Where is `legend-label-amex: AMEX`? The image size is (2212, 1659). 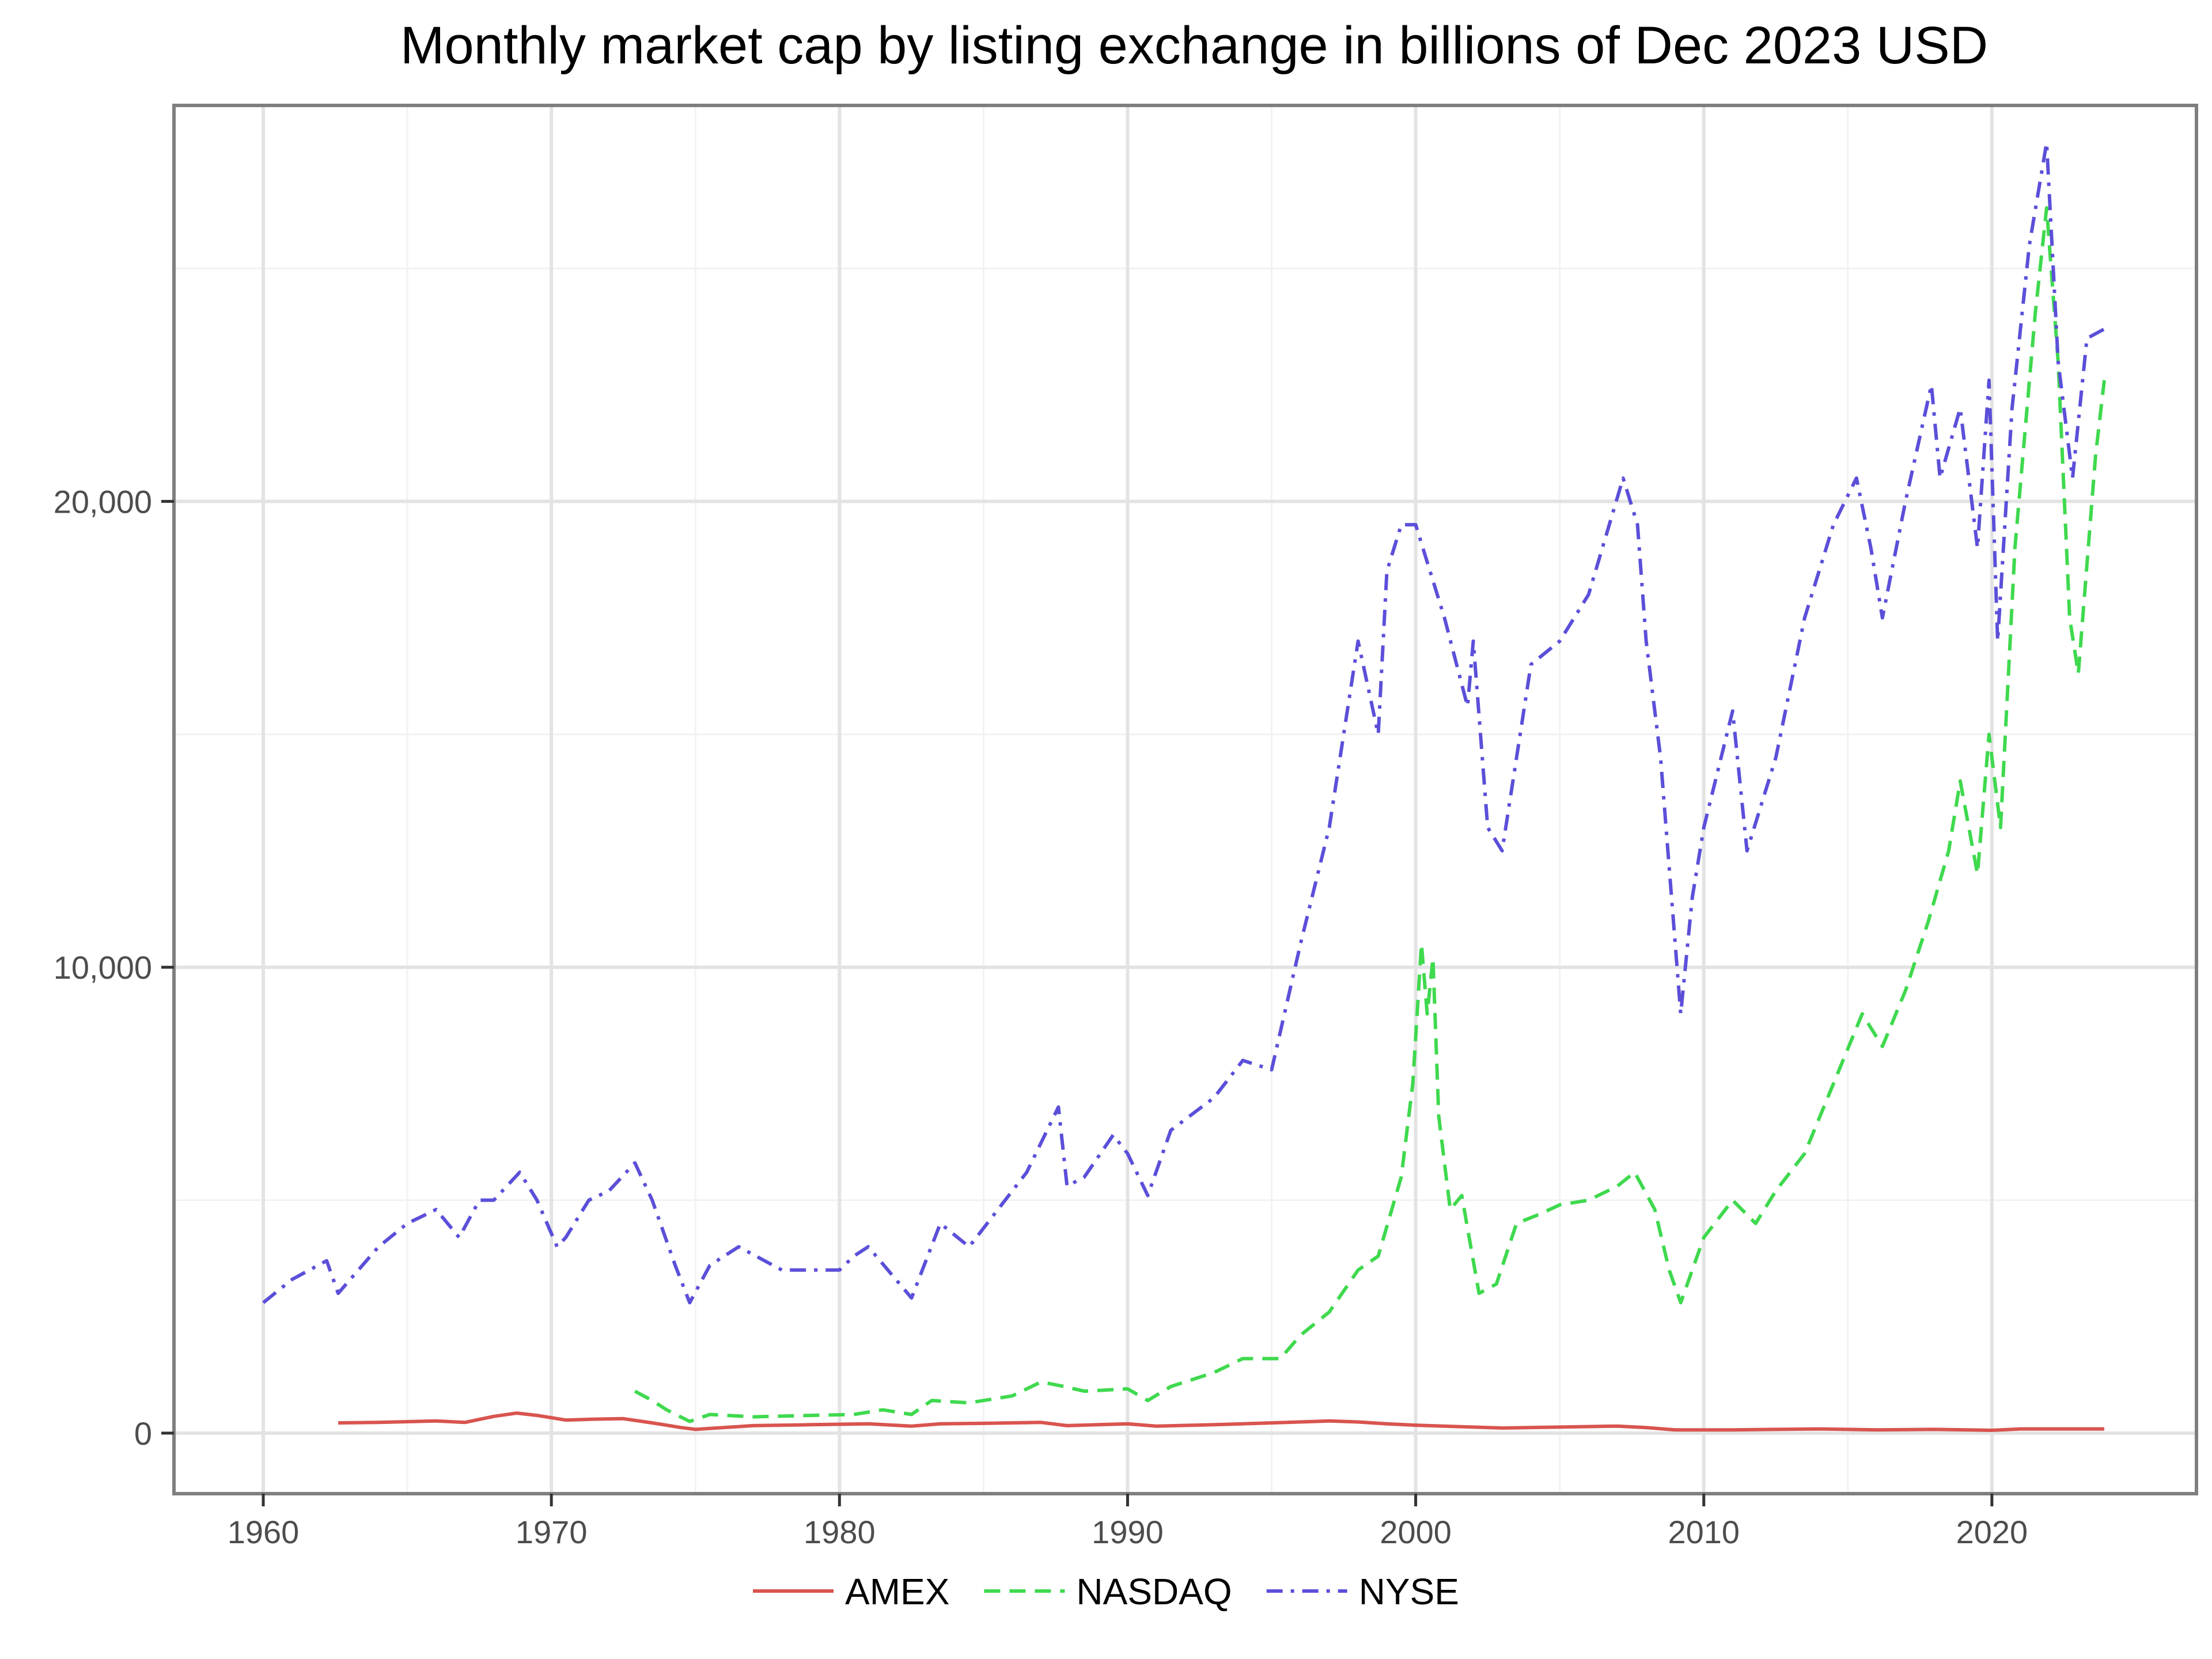 legend-label-amex: AMEX is located at coordinates (897, 1591).